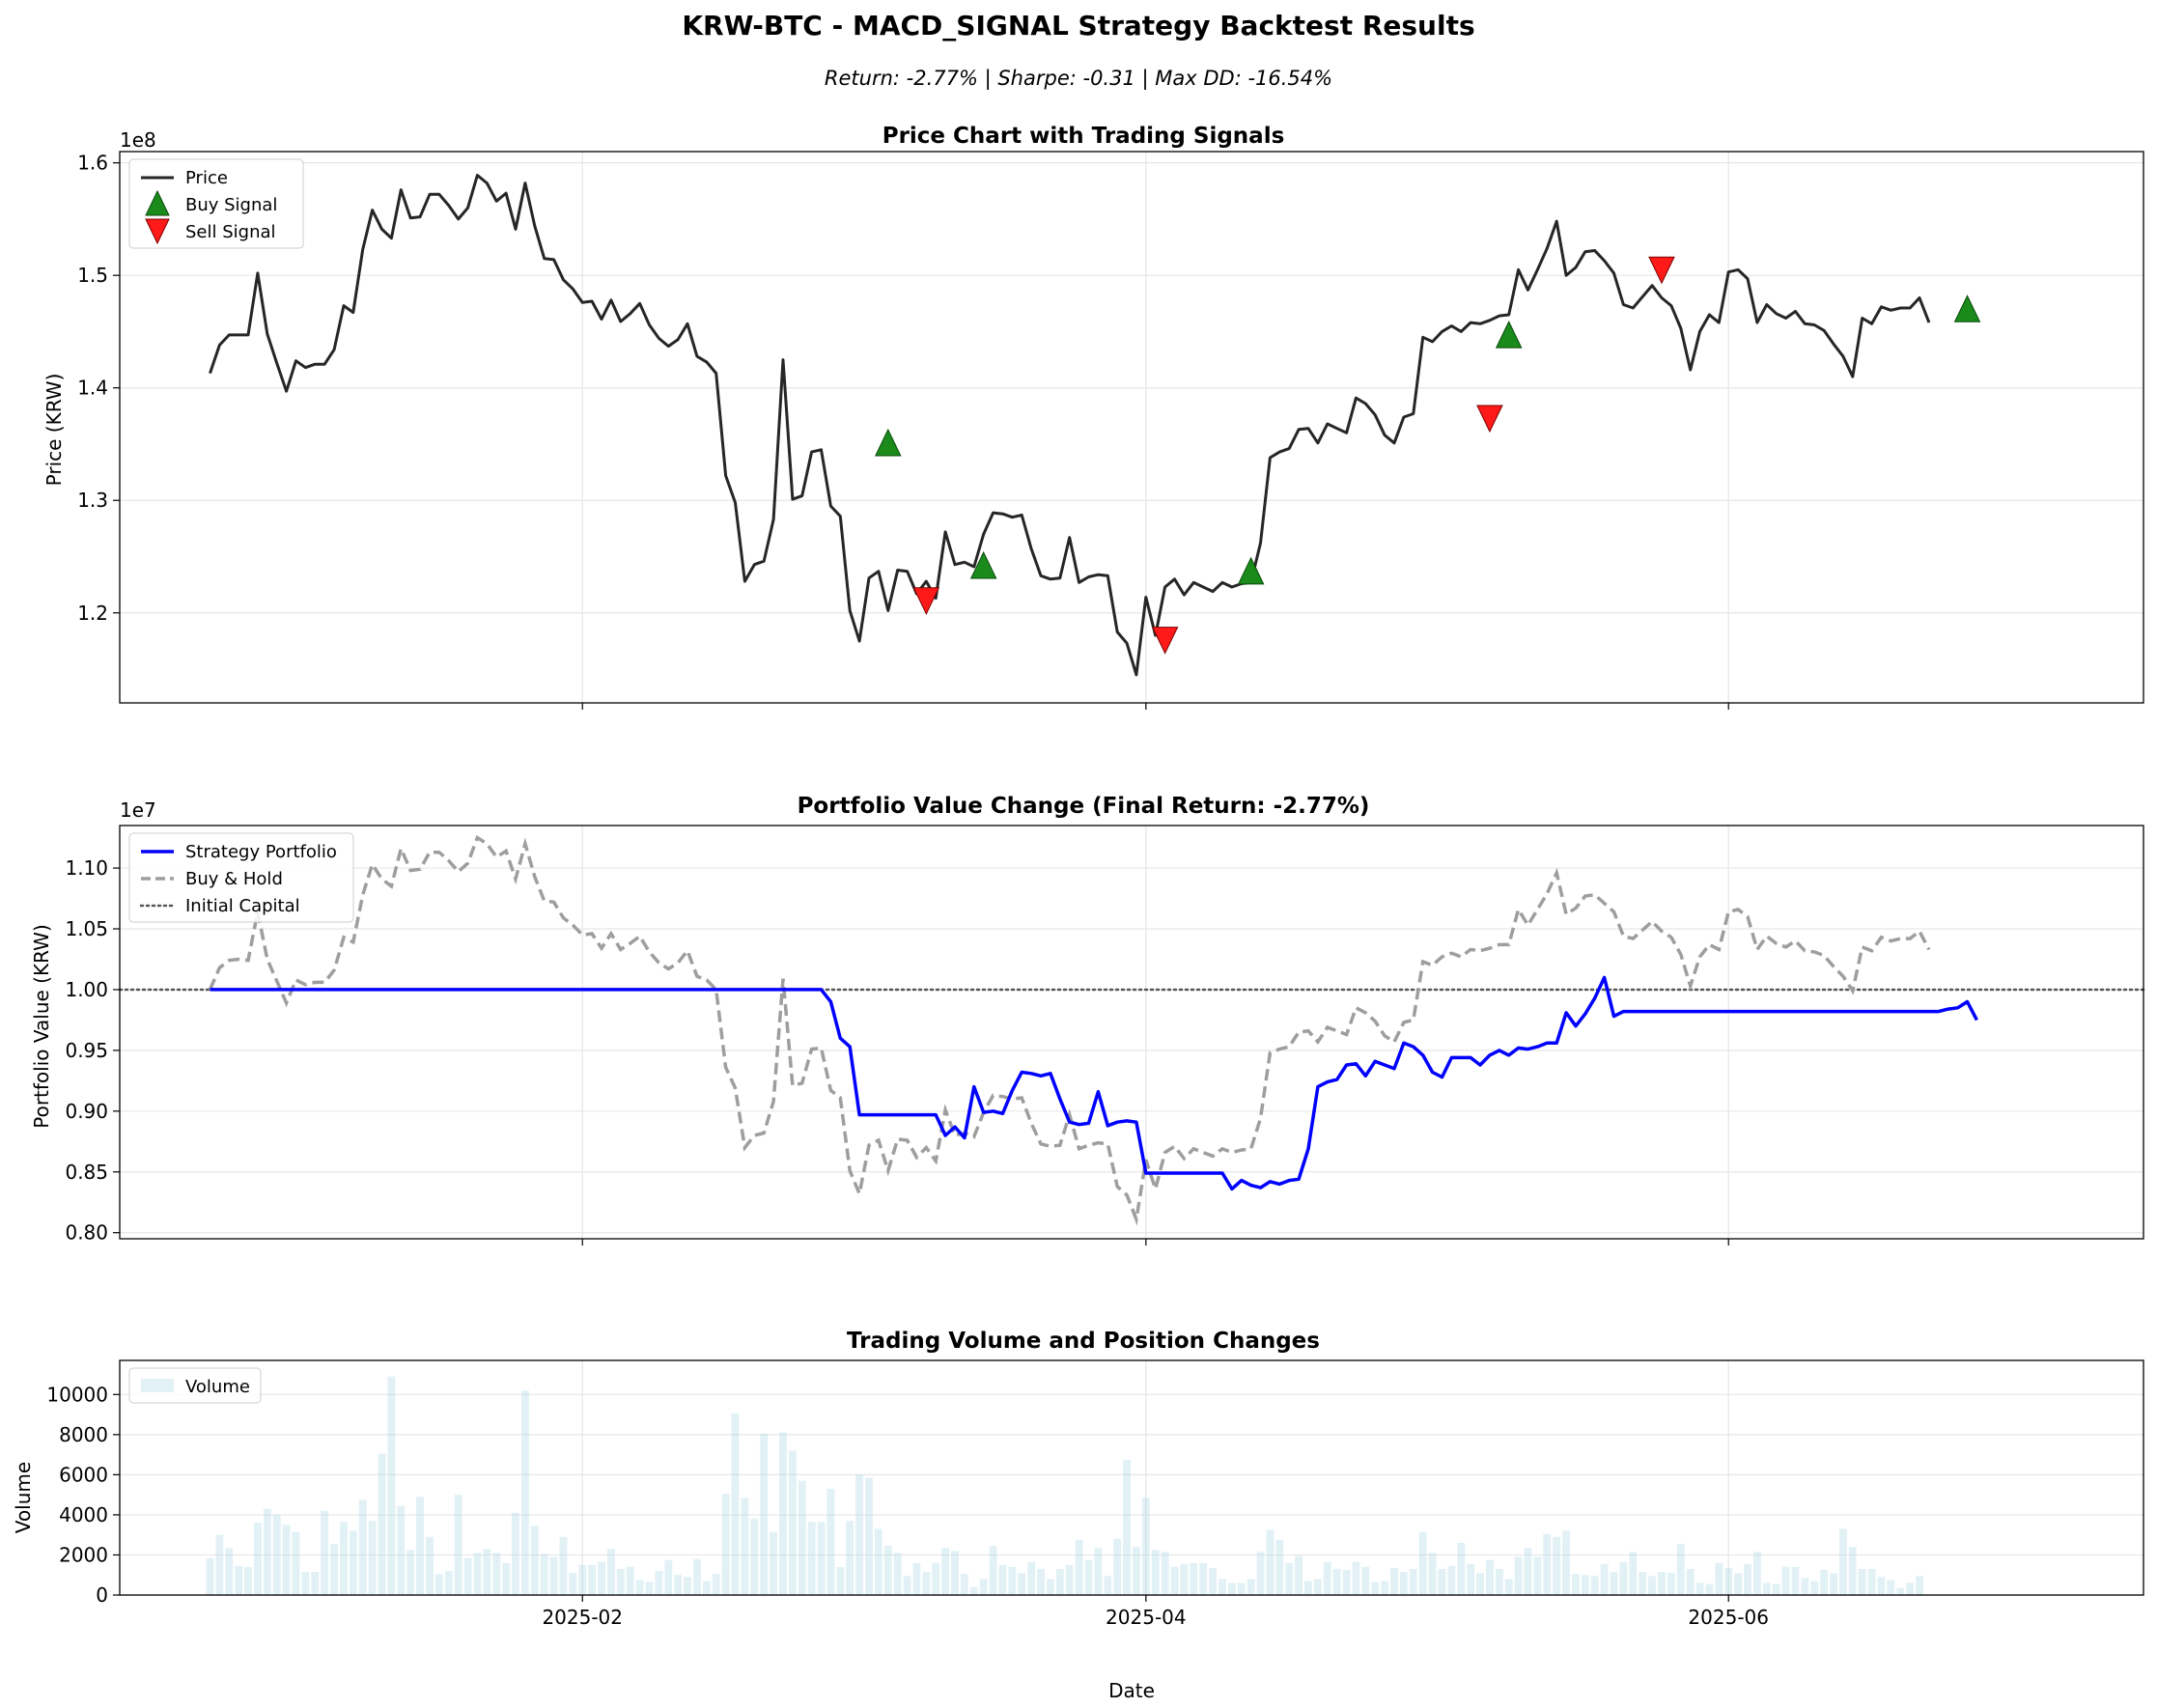  What do you see at coordinates (1083, 136) in the screenshot?
I see `price-chart-title: Price Chart with Trading Signals` at bounding box center [1083, 136].